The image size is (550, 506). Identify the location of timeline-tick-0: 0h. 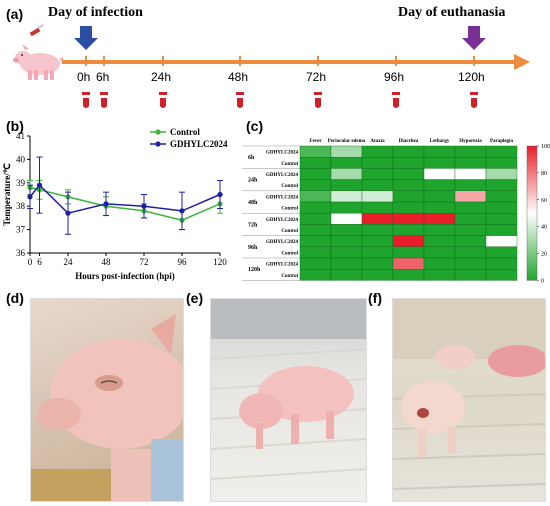
(84, 77).